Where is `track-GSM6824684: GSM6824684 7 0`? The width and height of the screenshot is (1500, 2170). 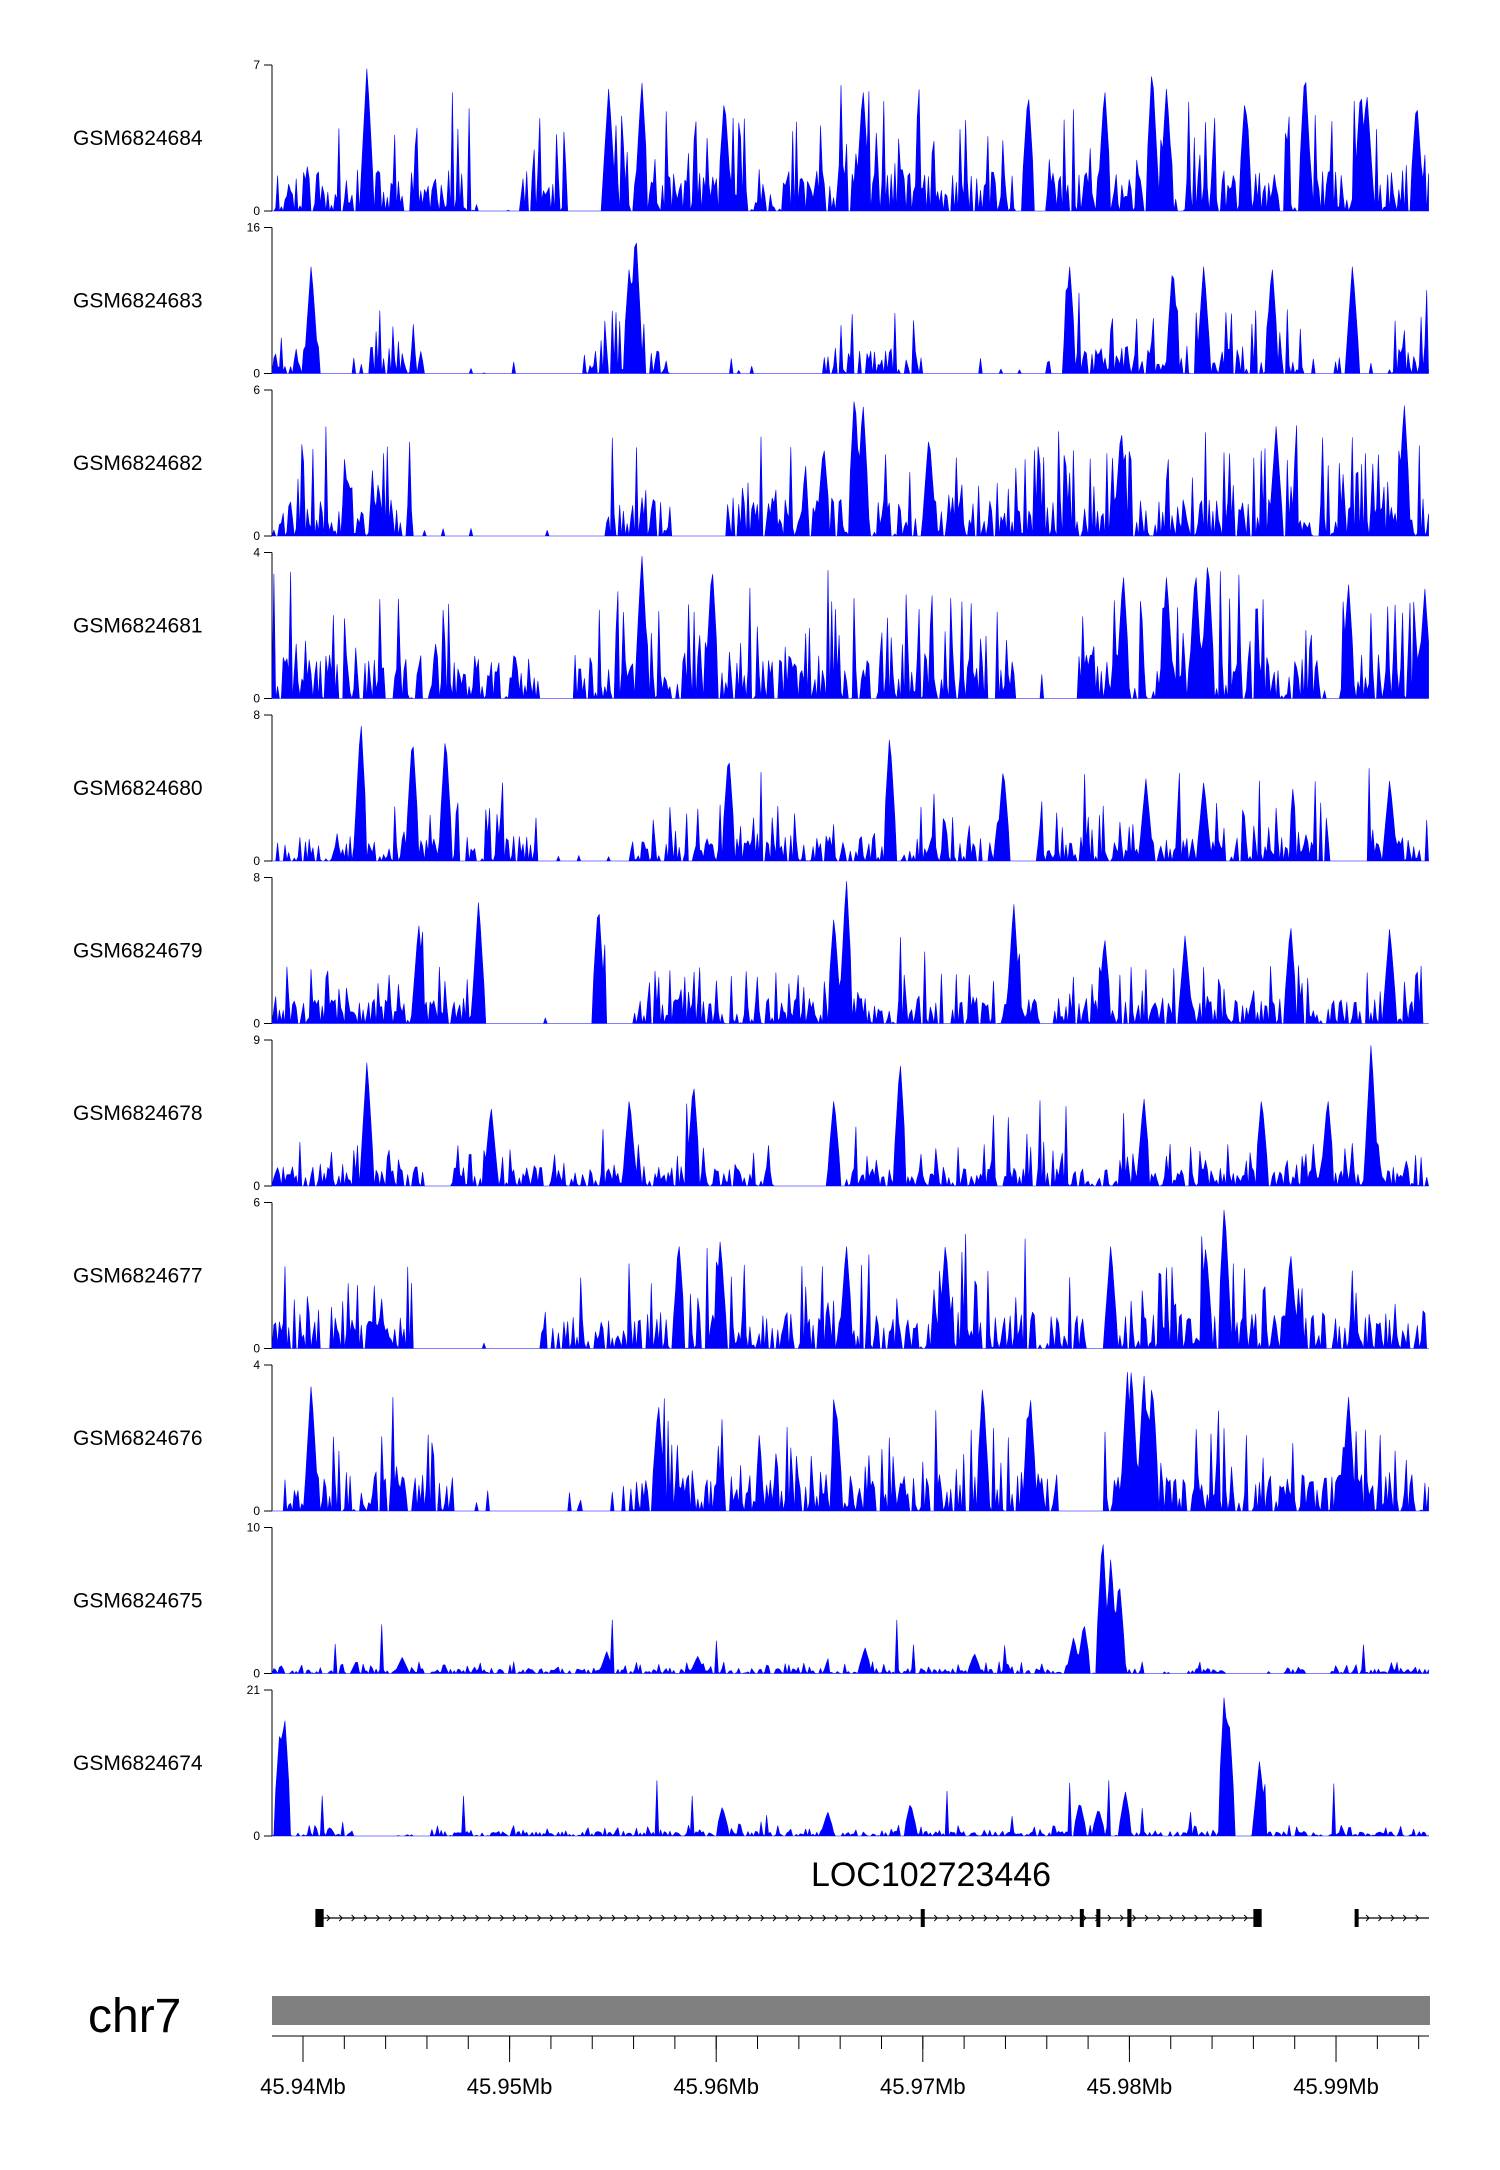 track-GSM6824684: GSM6824684 7 0 is located at coordinates (751, 138).